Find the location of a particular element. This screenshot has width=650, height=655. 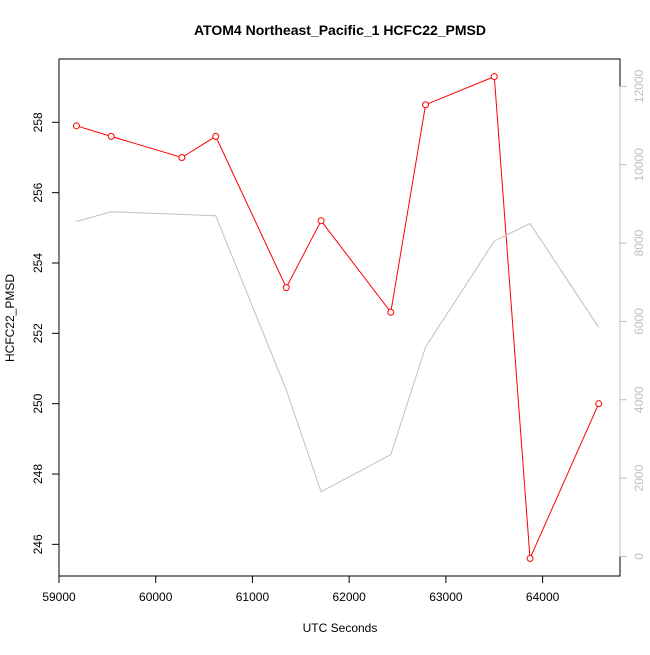

x-tick-label: 60000 is located at coordinates (156, 597).